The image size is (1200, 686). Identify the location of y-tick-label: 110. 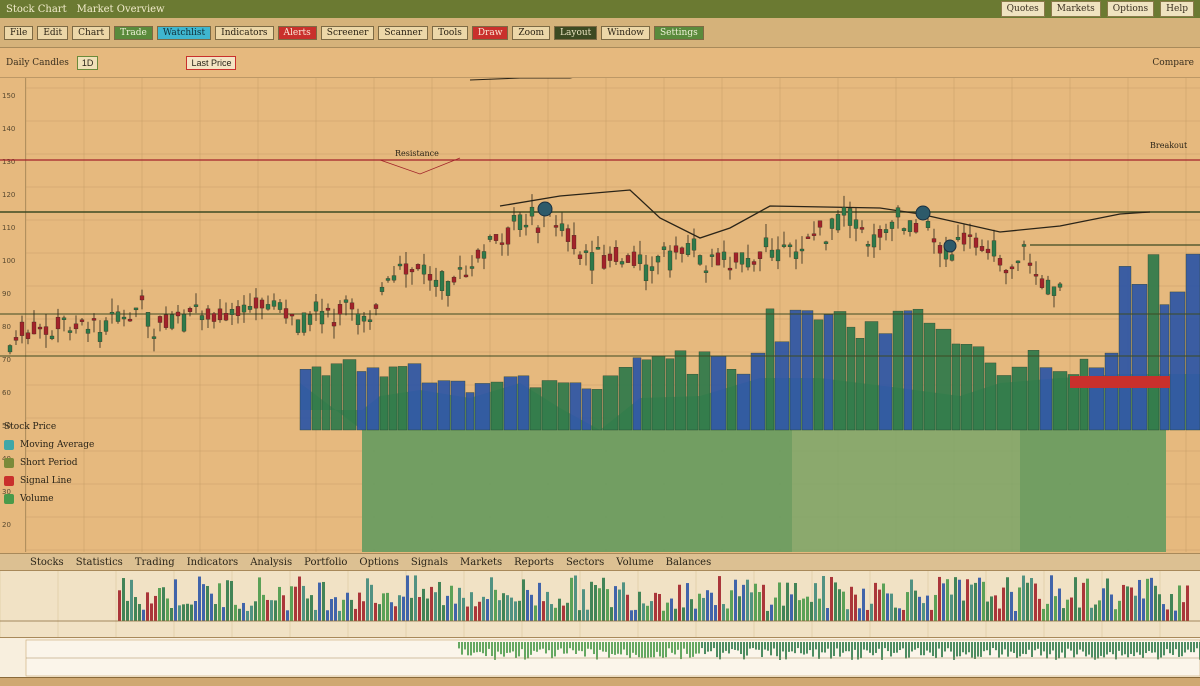
(9, 228).